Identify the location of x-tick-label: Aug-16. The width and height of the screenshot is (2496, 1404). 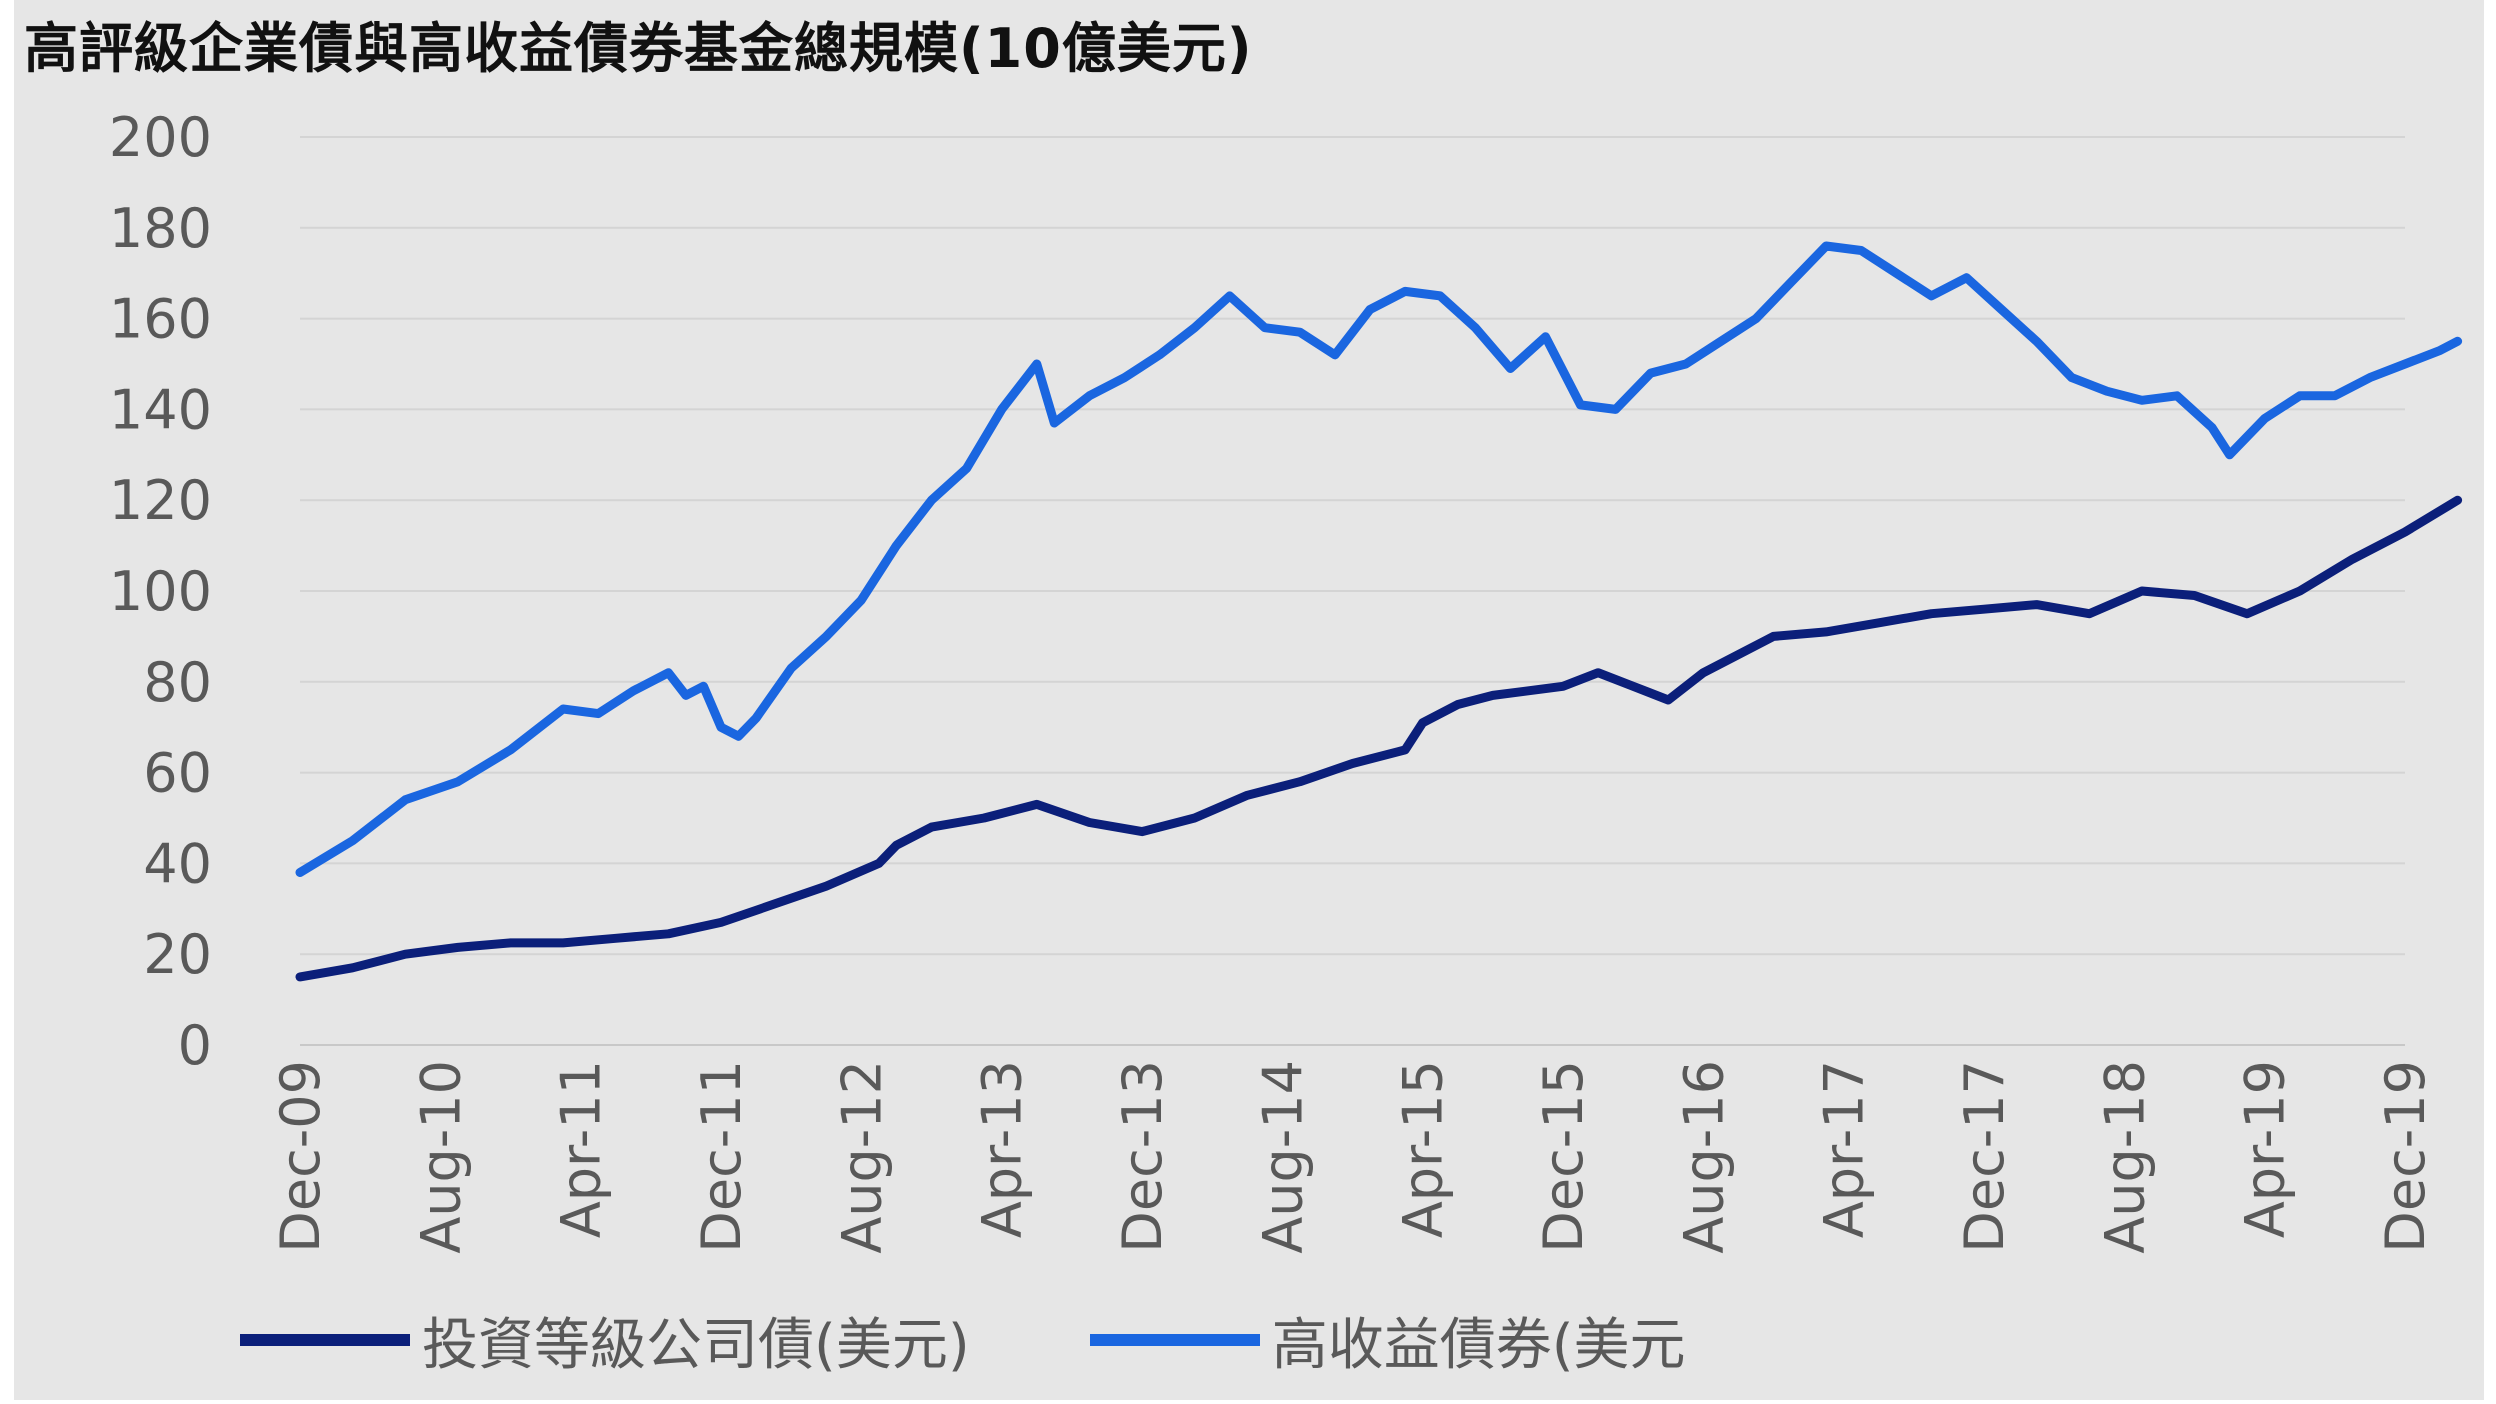
(1703, 1157).